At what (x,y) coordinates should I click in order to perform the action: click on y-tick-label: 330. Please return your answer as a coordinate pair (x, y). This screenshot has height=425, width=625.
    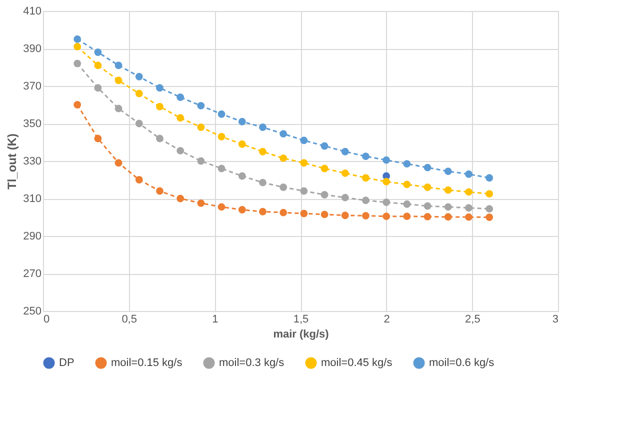
    Looking at the image, I should click on (32, 162).